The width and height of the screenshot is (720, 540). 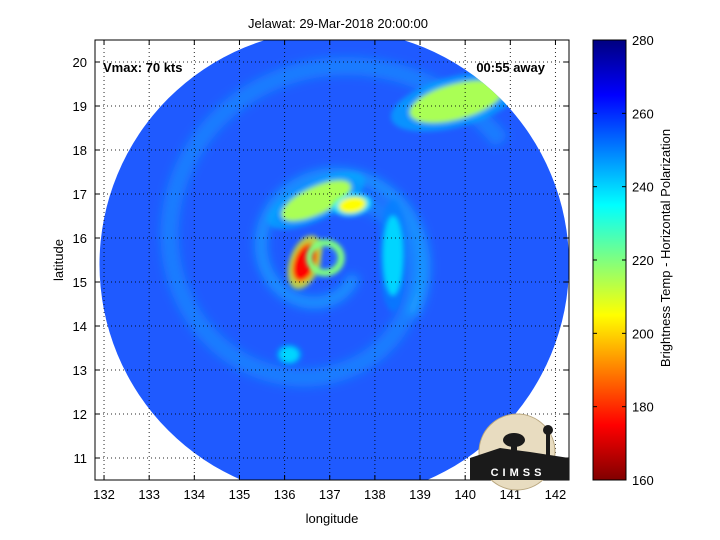 What do you see at coordinates (392, 255) in the screenshot?
I see `feature-band-east` at bounding box center [392, 255].